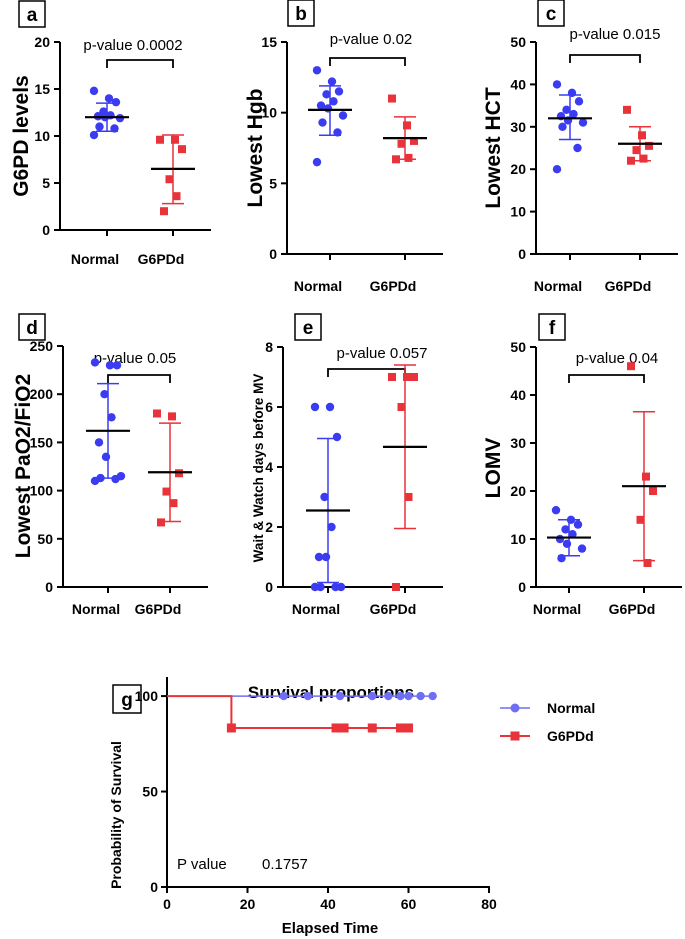  Describe the element at coordinates (255, 148) in the screenshot. I see `y-axis-label: Lowest Hgb` at that location.